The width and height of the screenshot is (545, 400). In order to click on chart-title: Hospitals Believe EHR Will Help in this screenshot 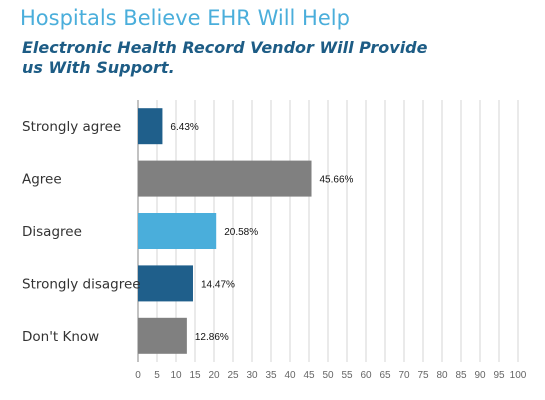, I will do `click(185, 18)`.